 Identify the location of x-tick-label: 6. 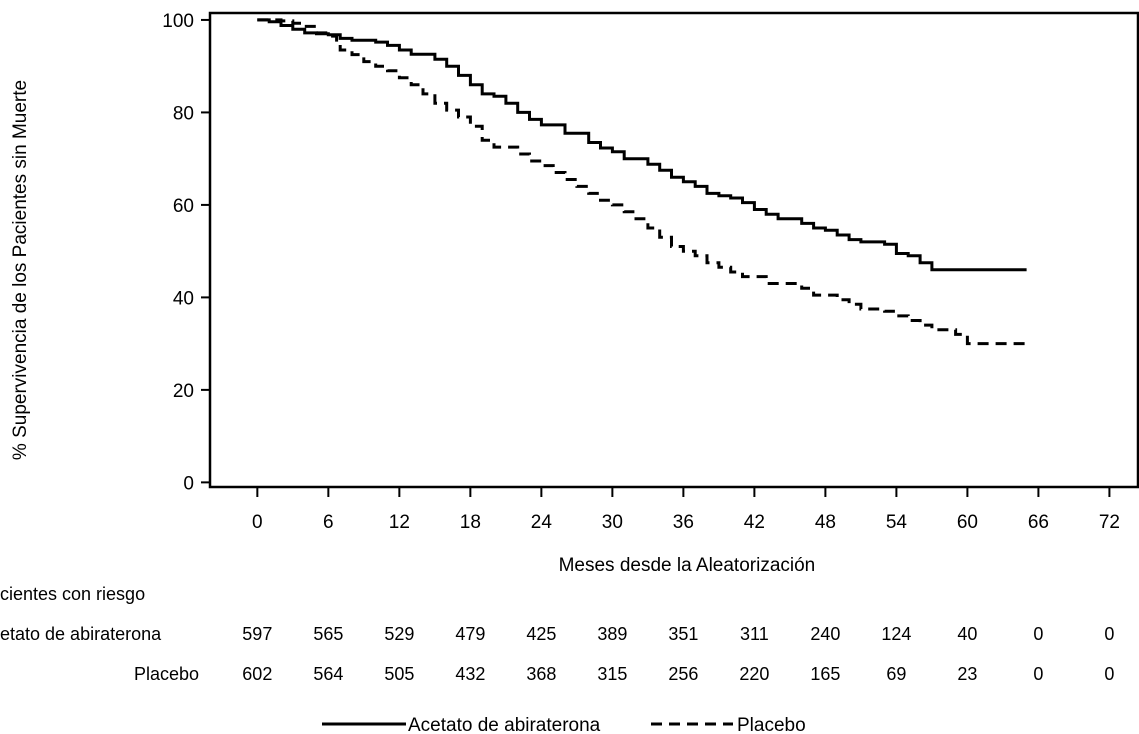
(328, 522).